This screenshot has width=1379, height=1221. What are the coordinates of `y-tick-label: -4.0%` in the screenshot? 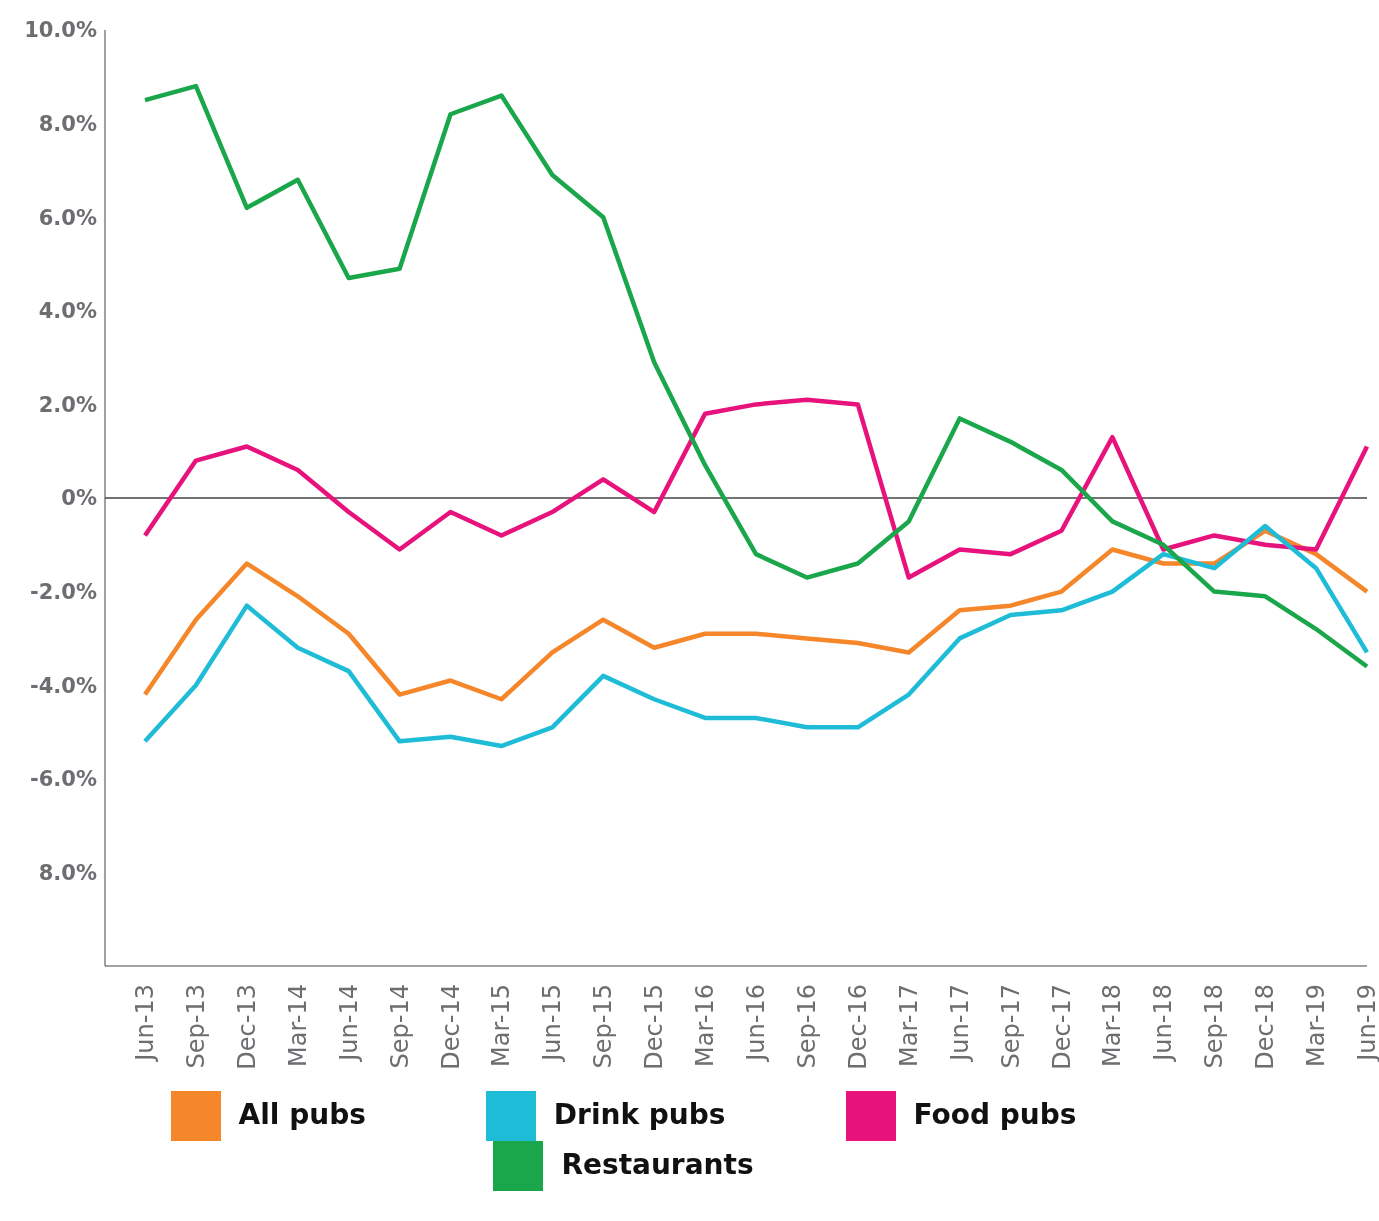 It's located at (63, 685).